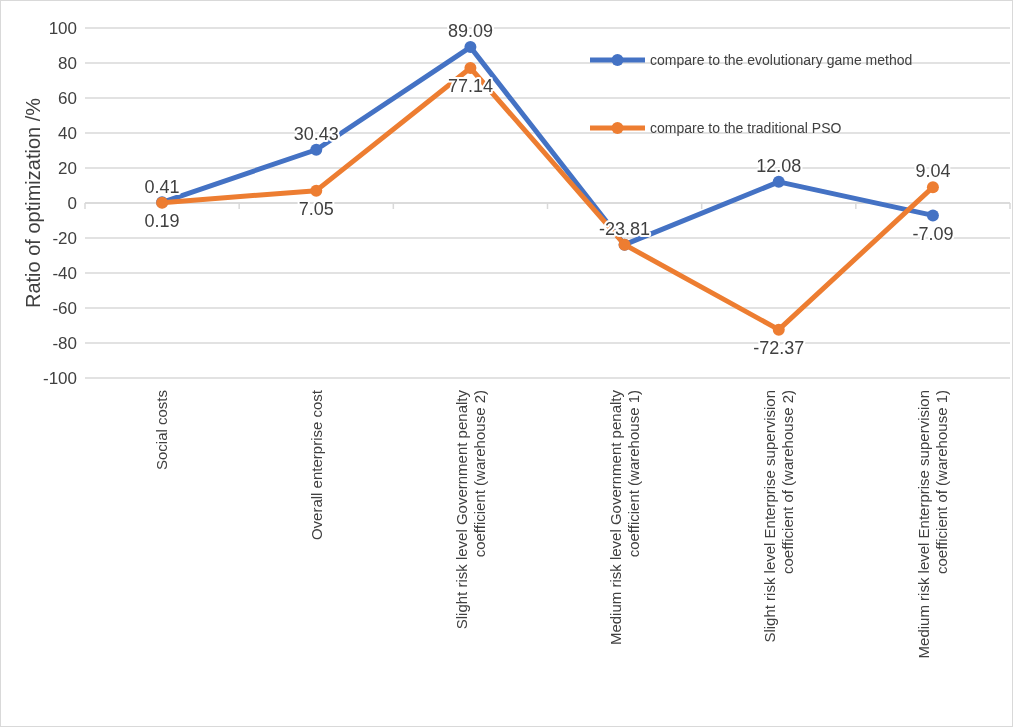 This screenshot has height=727, width=1013. What do you see at coordinates (746, 127) in the screenshot?
I see `legend-label: compare to the traditional PSO` at bounding box center [746, 127].